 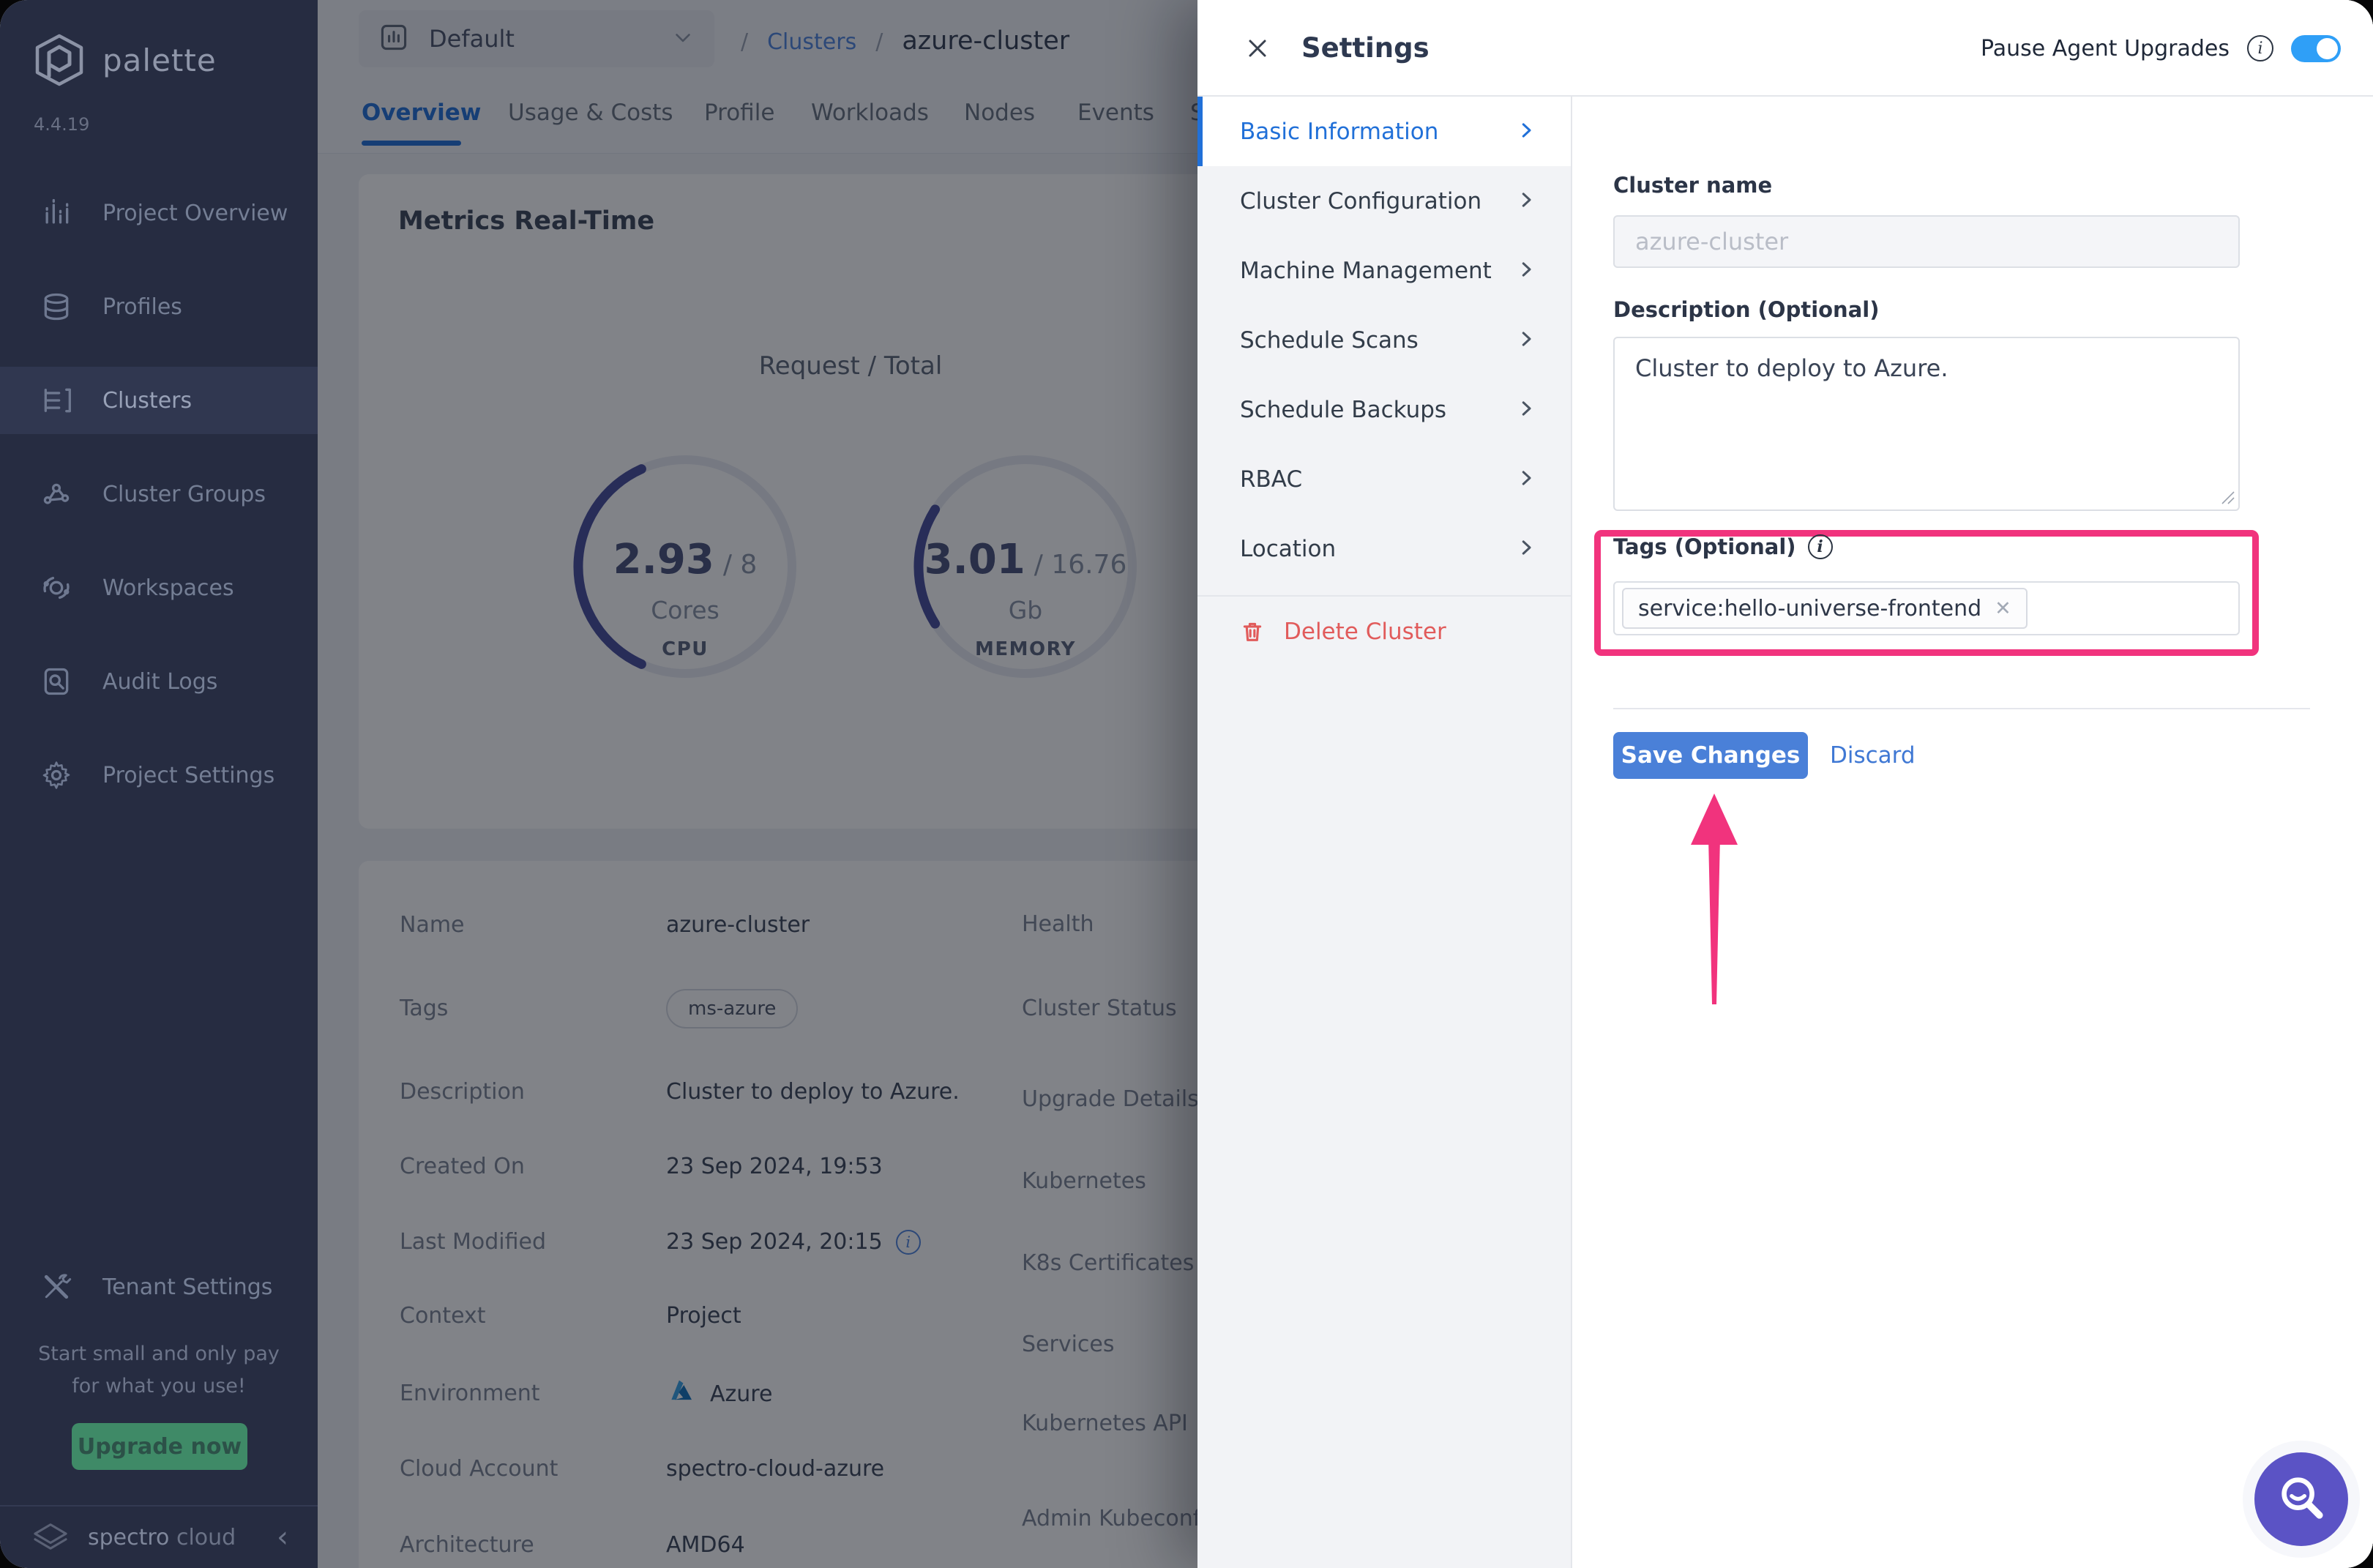 I want to click on tag-chip-text: service:hello-universe-frontend, so click(x=1810, y=608).